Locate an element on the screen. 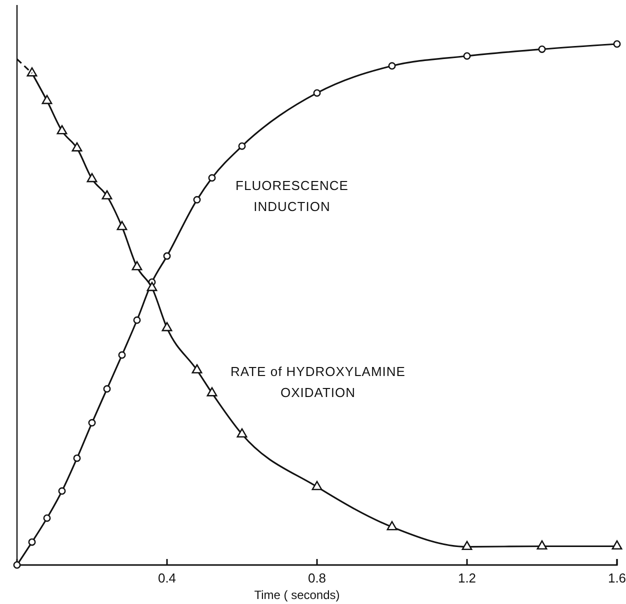  x-axis-title: Time ( seconds) is located at coordinates (297, 595).